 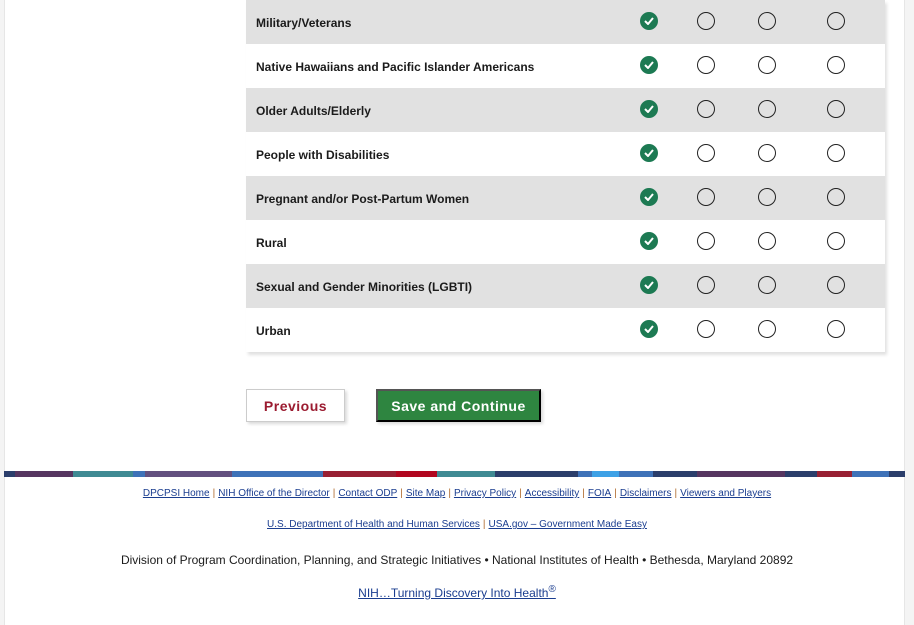 What do you see at coordinates (176, 493) in the screenshot?
I see `footer-link: DPCPSI Home` at bounding box center [176, 493].